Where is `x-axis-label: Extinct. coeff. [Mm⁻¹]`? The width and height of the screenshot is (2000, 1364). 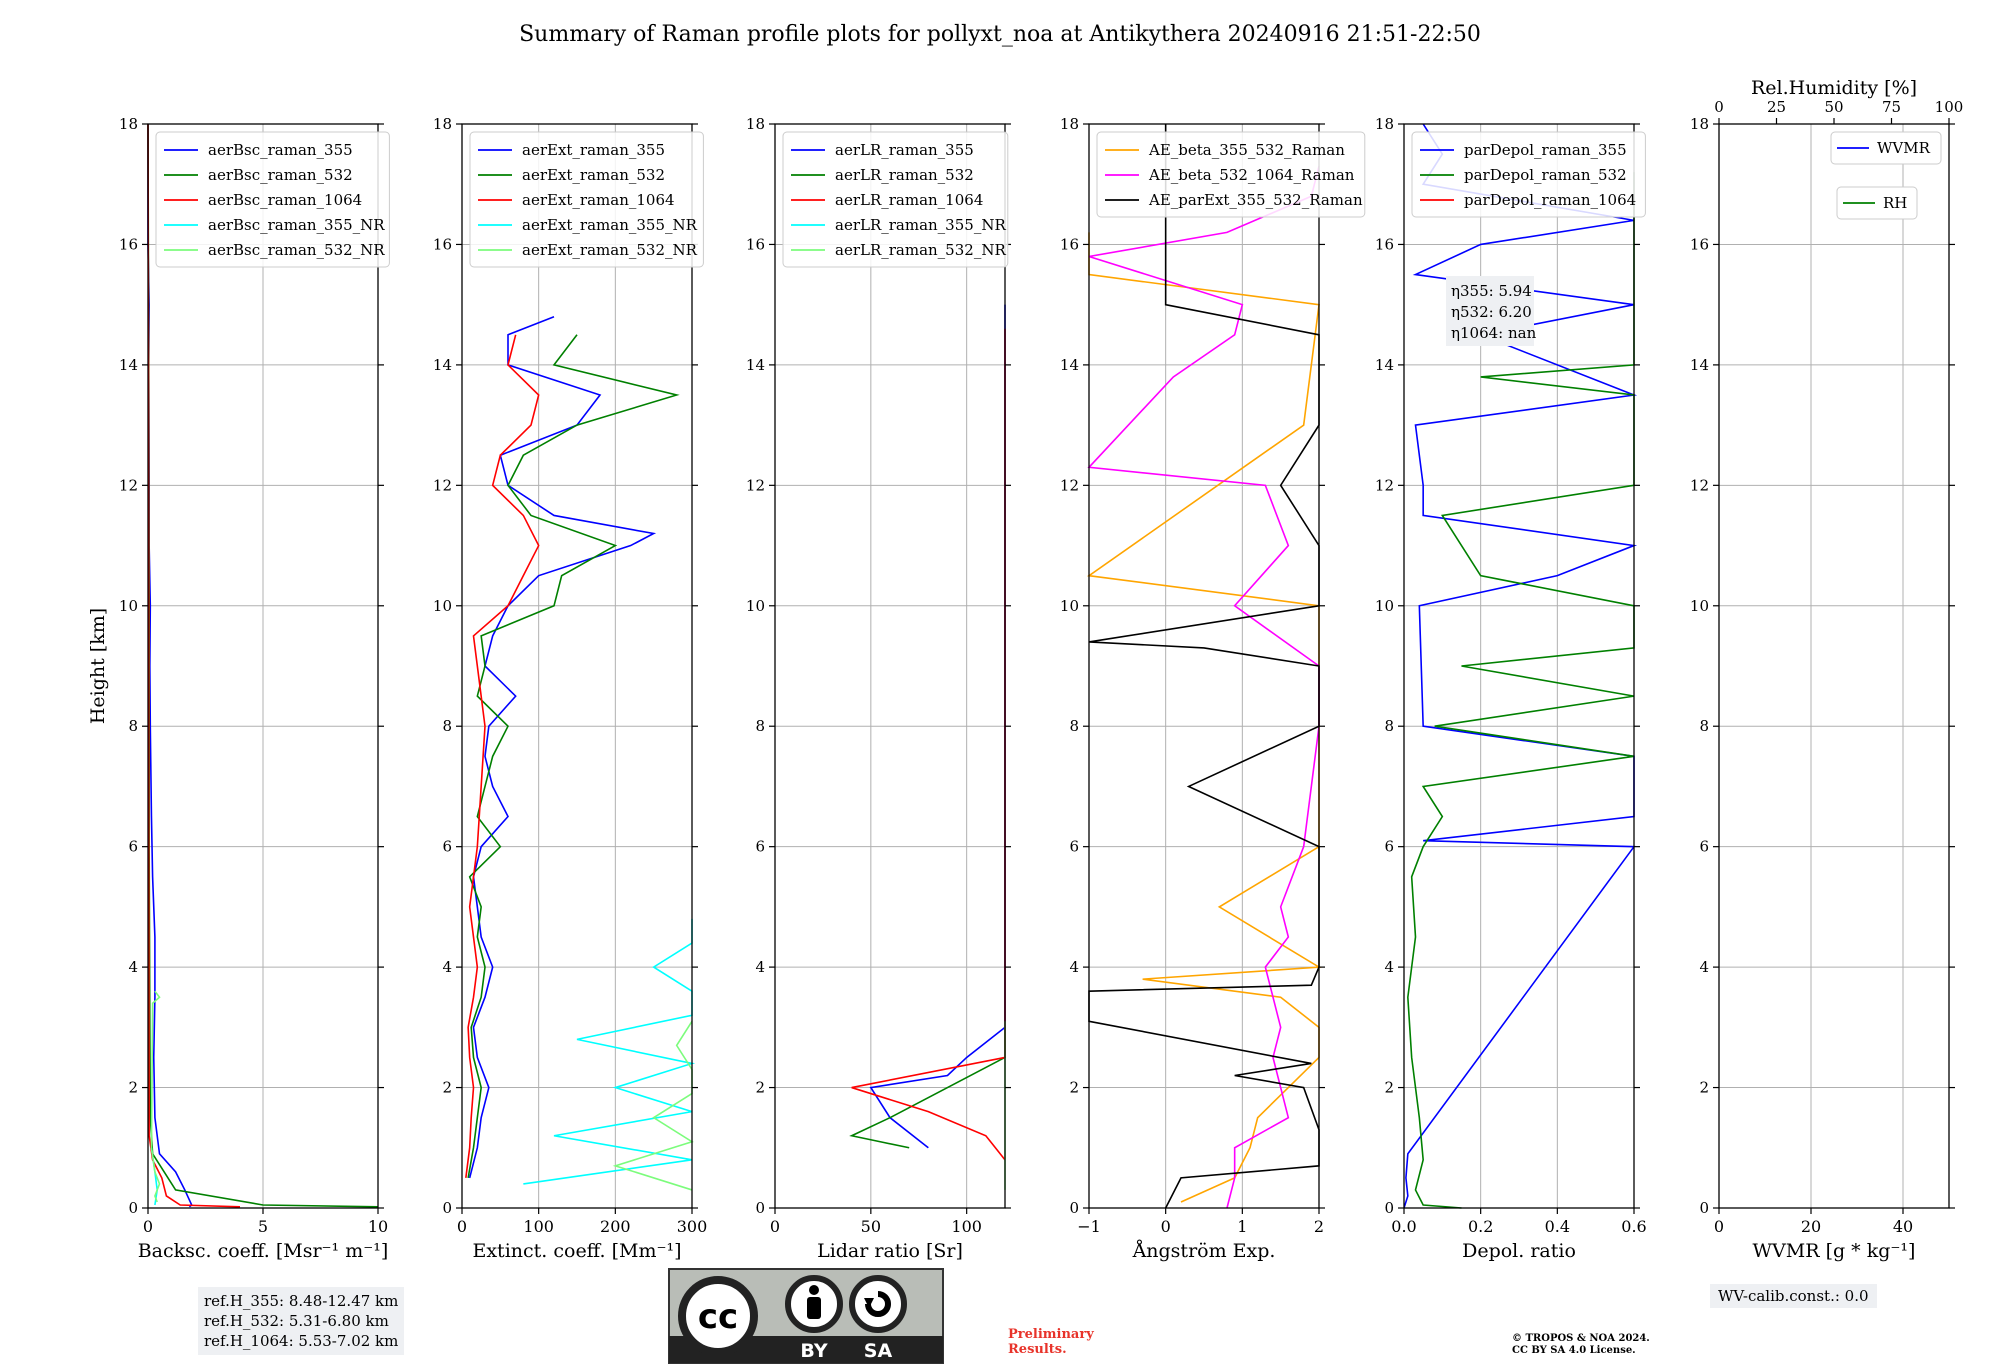
x-axis-label: Extinct. coeff. [Mm⁻¹] is located at coordinates (576, 1251).